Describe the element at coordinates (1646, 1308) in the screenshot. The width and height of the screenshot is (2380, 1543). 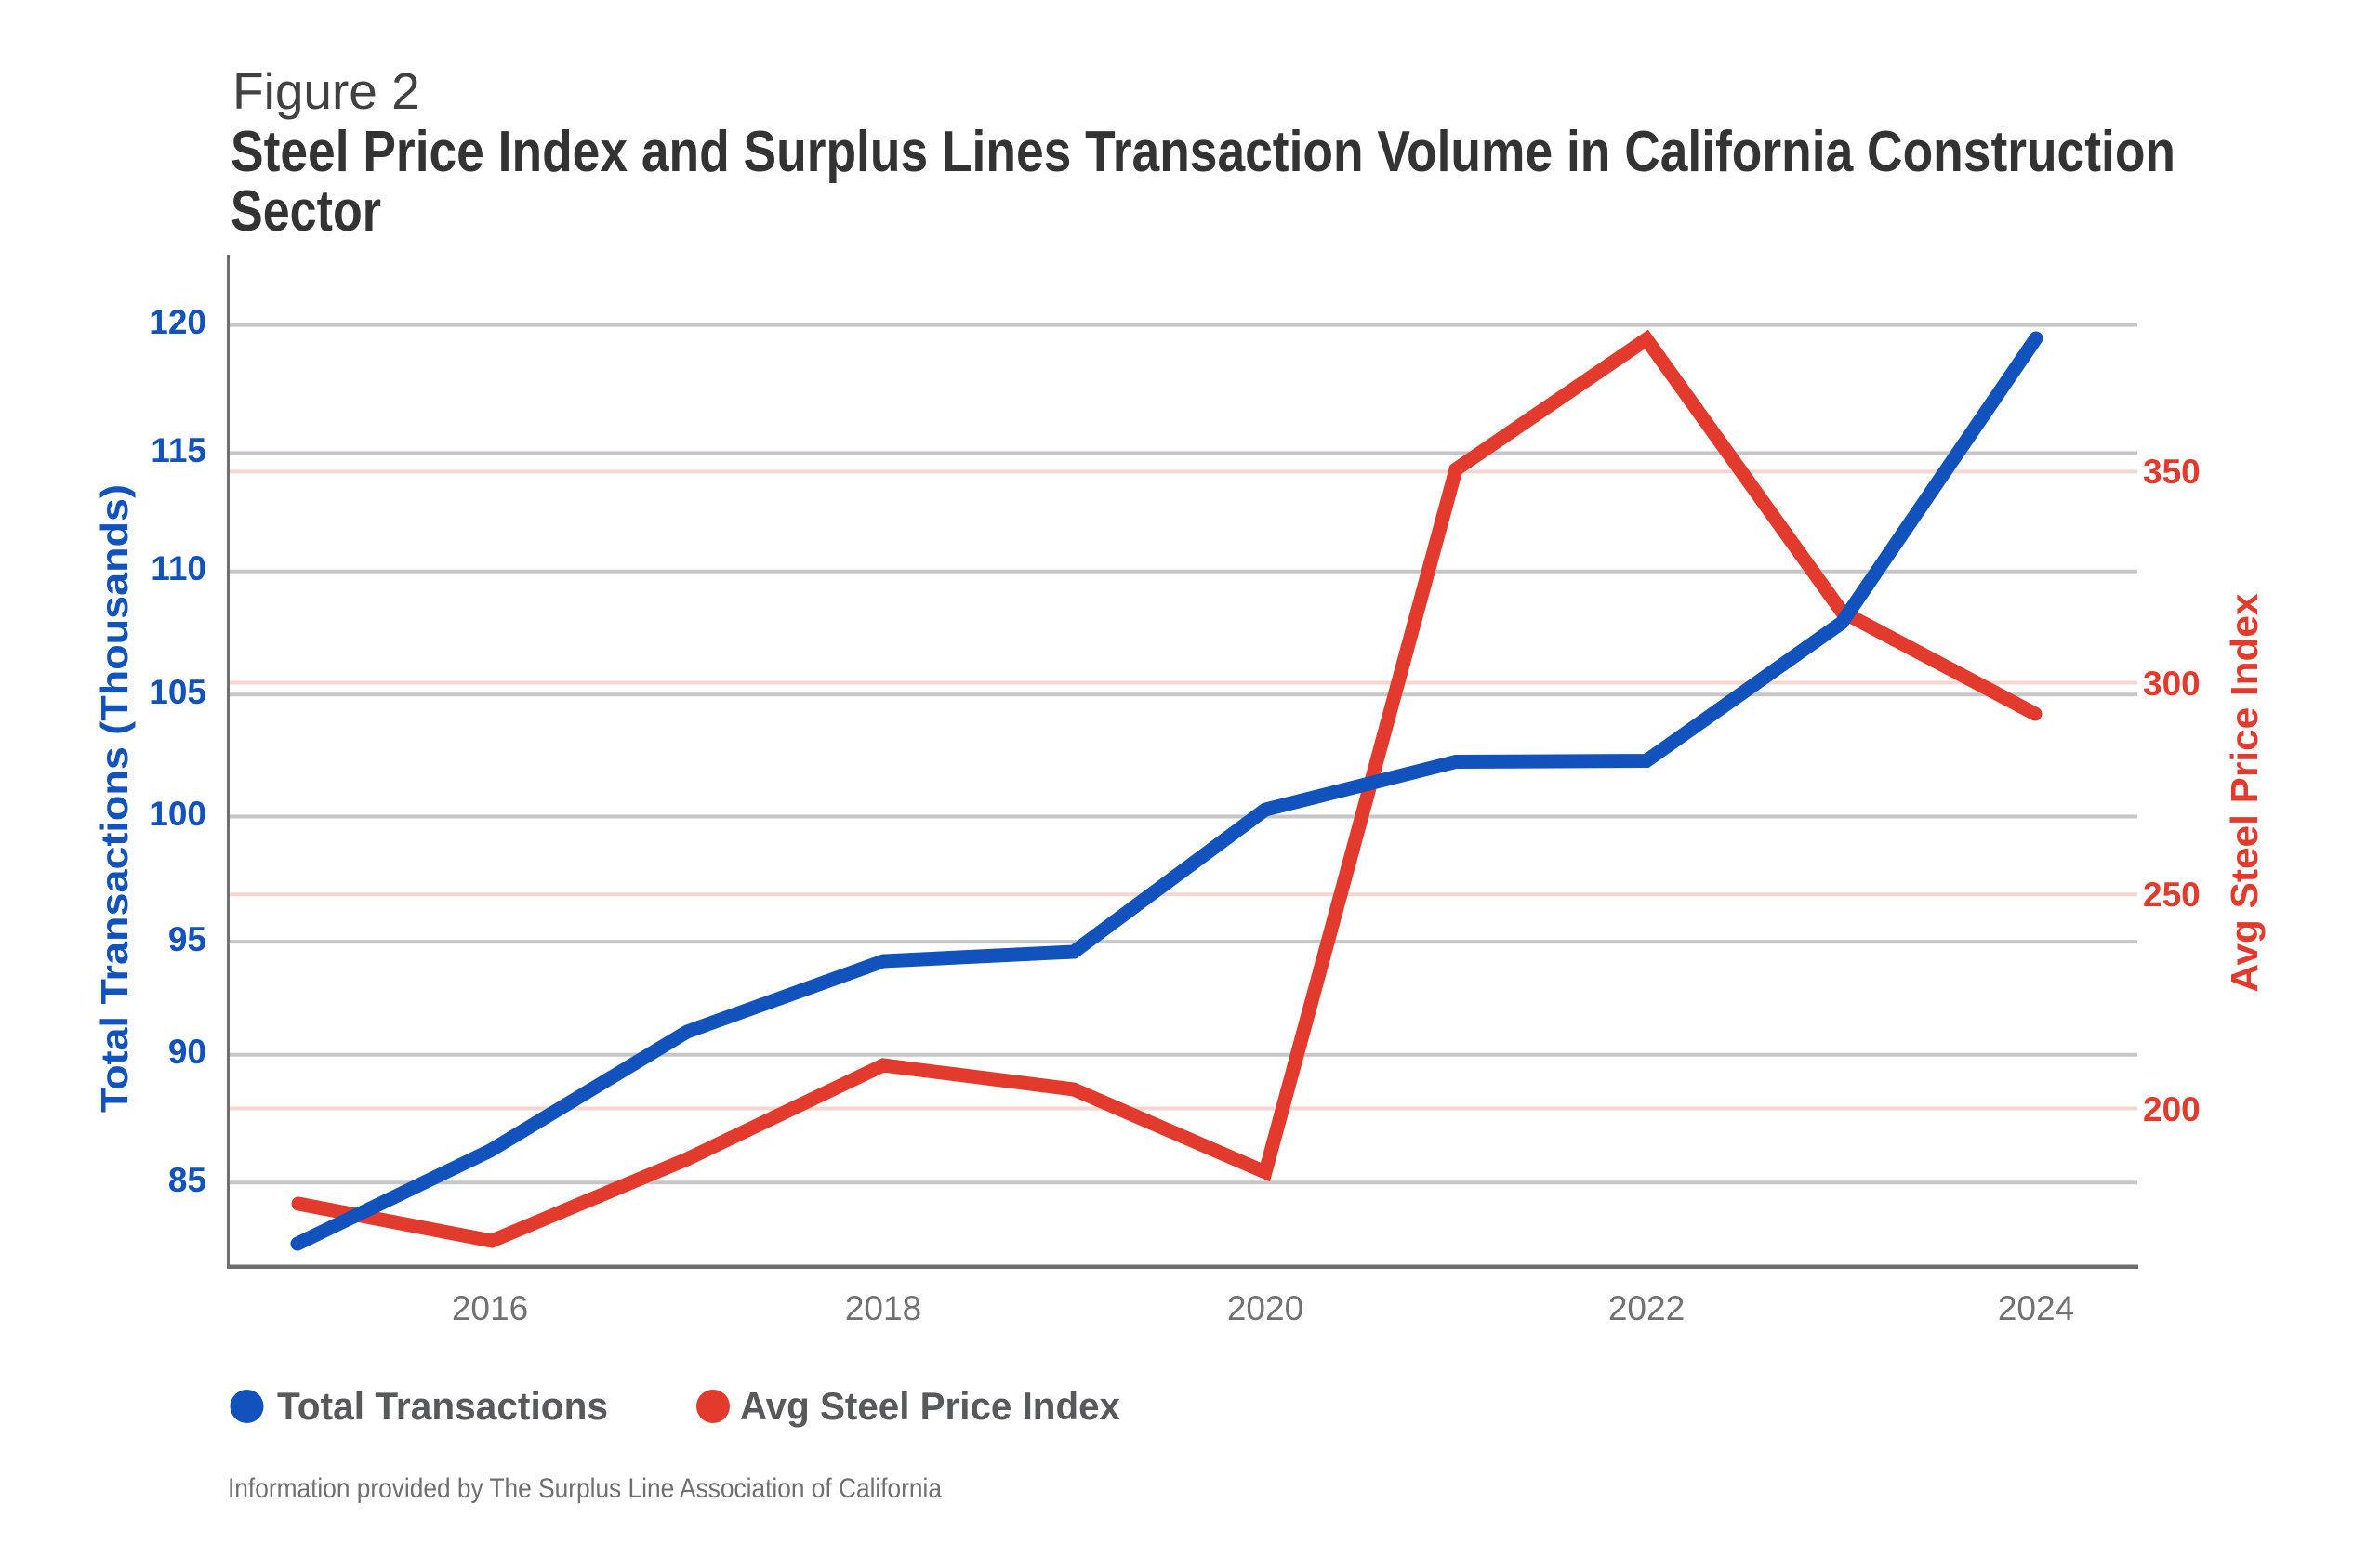
I see `svg-text: 2022` at that location.